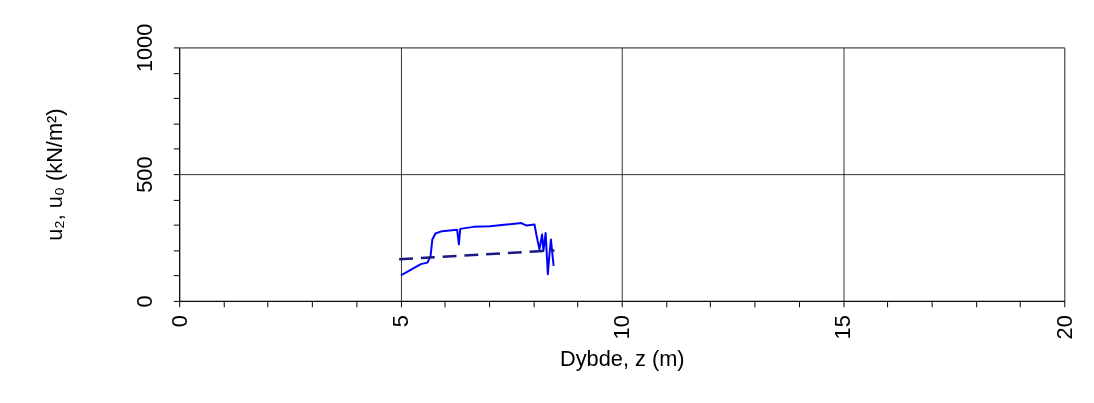  What do you see at coordinates (144, 301) in the screenshot?
I see `y-tick-label: 0` at bounding box center [144, 301].